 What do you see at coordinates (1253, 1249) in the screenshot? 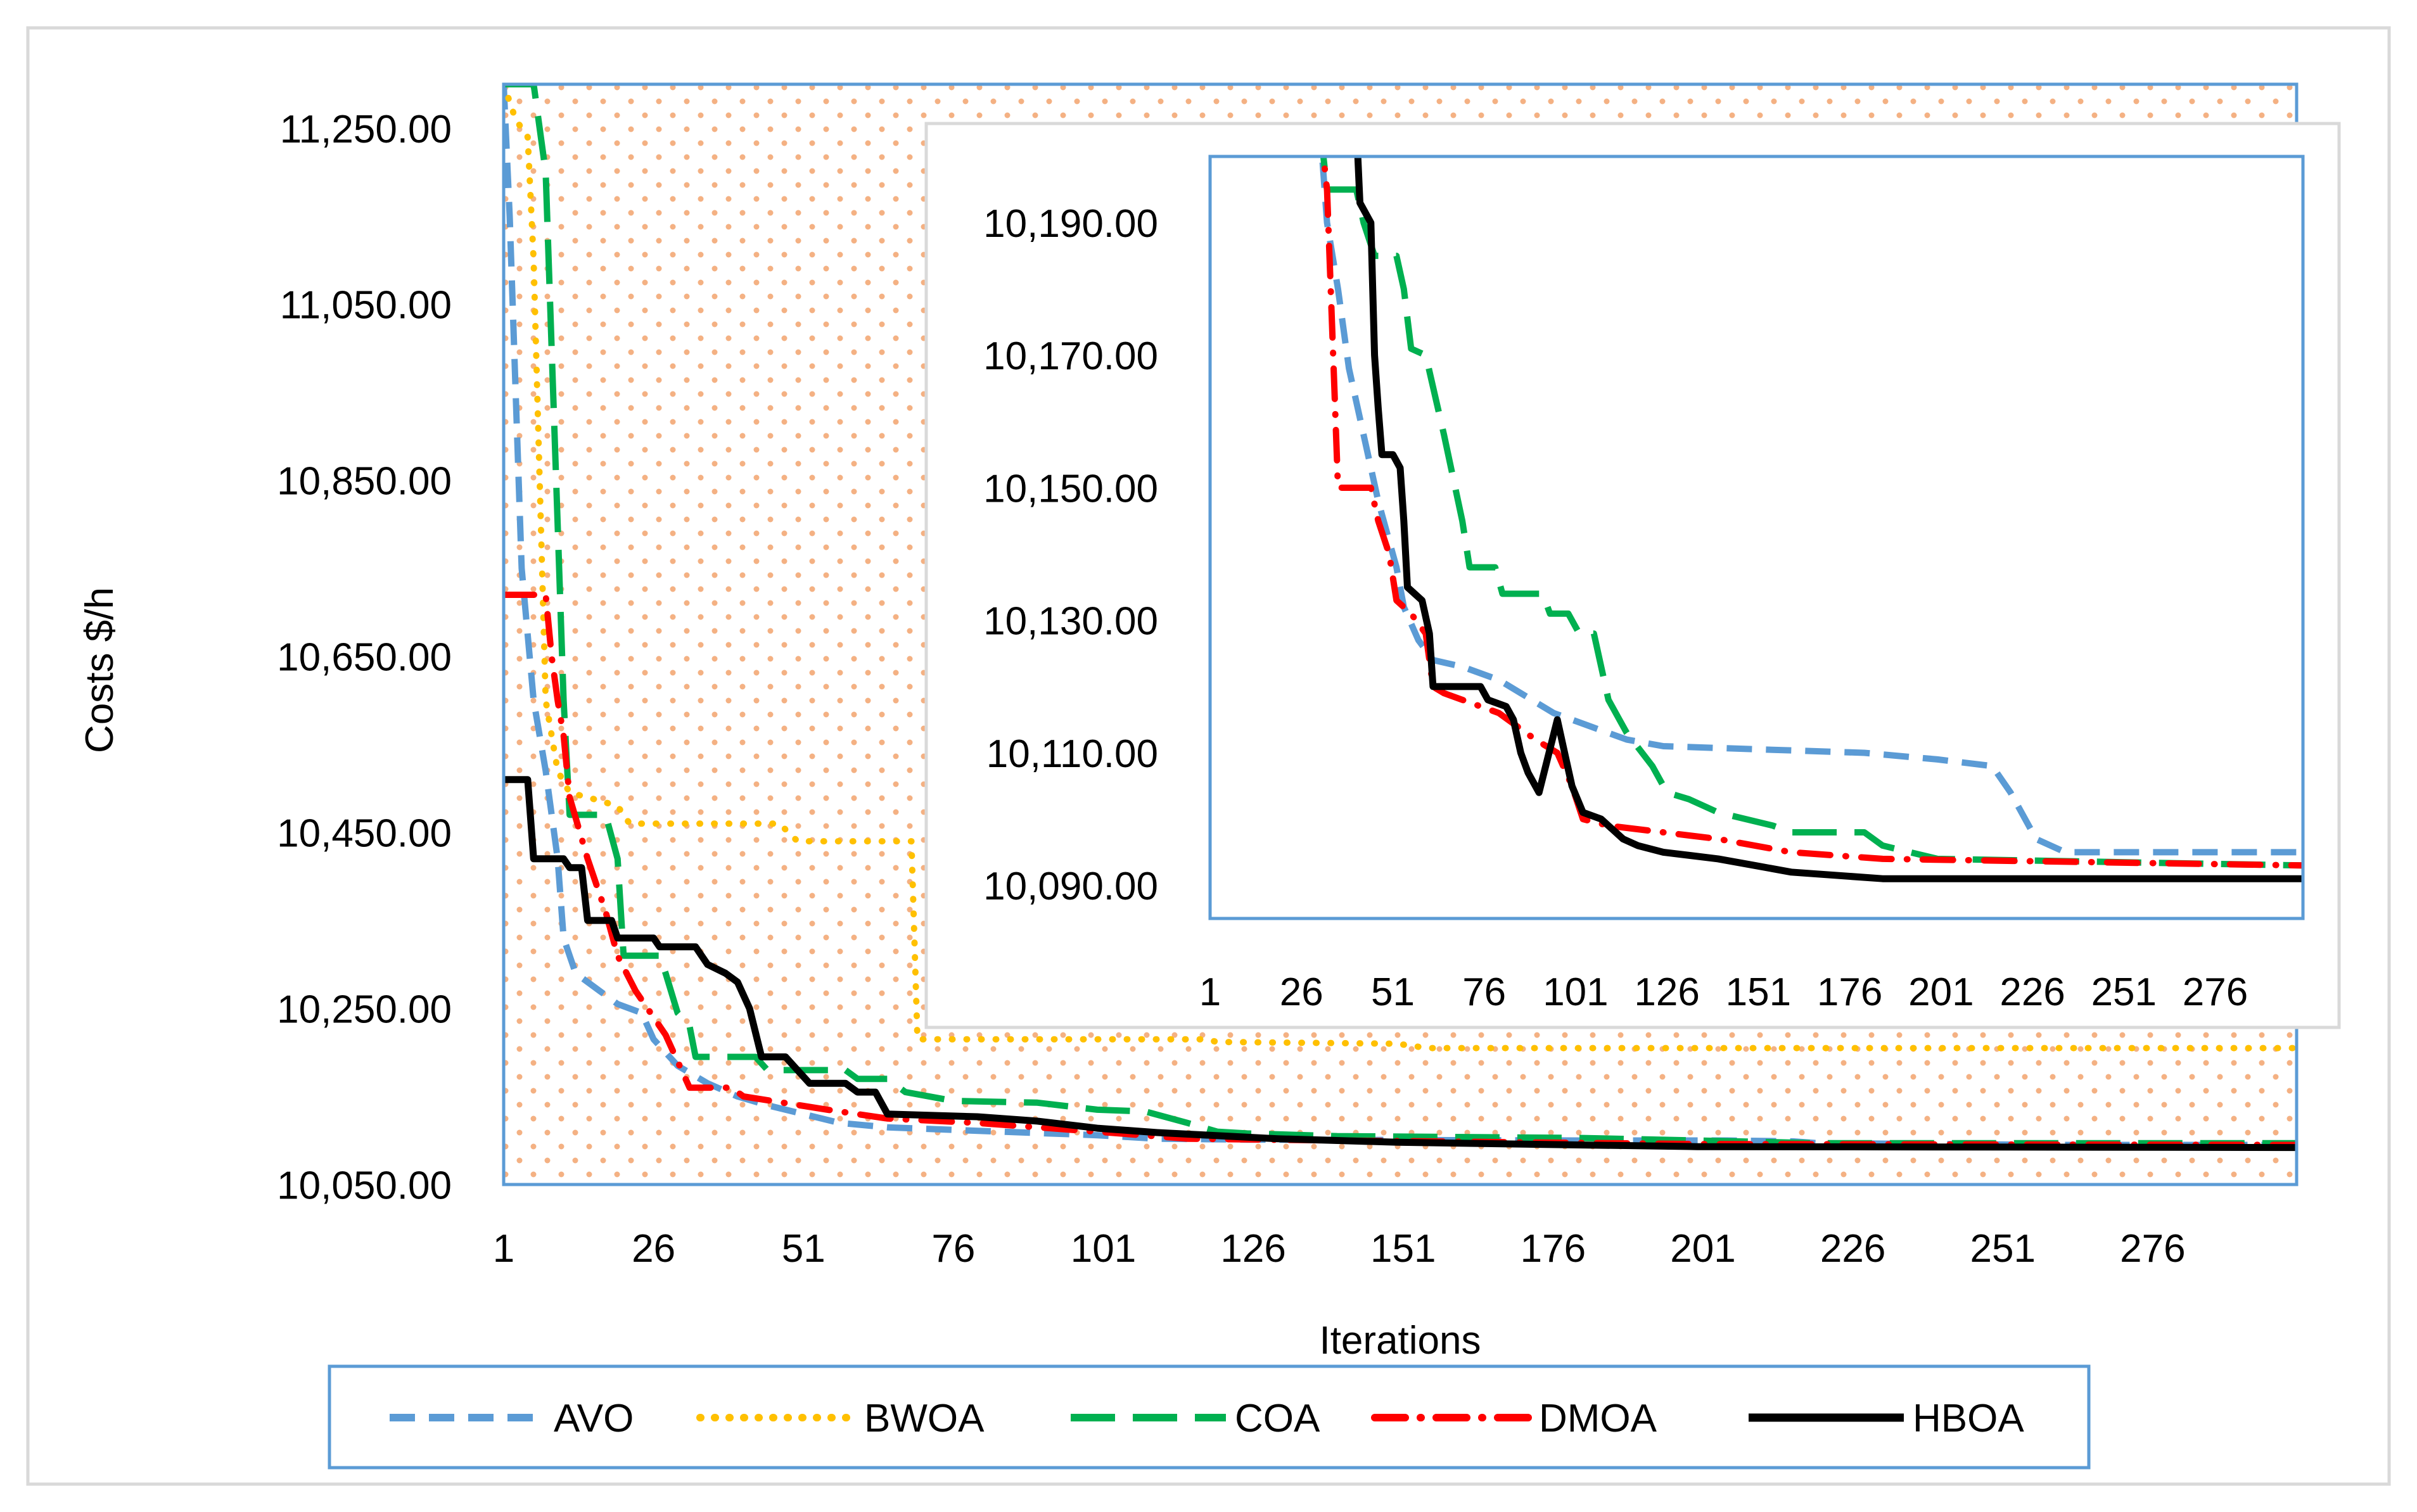
I see `main-x-tick-label: 126` at bounding box center [1253, 1249].